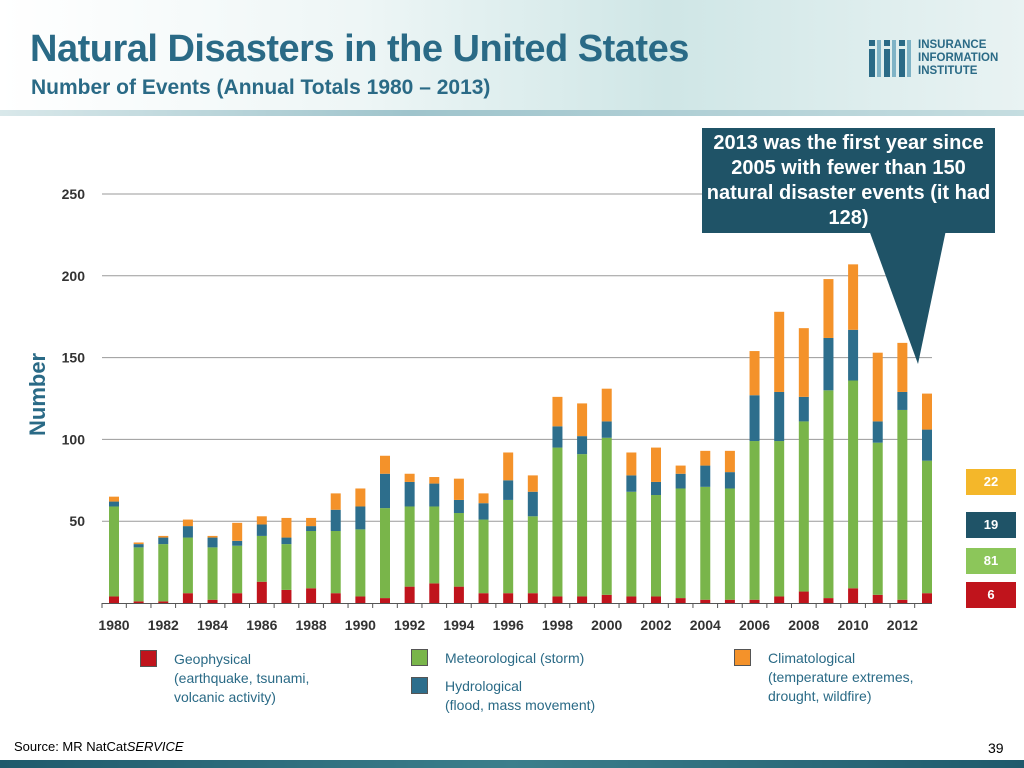 This screenshot has width=1024, height=768. I want to click on x-tick-label: 2010, so click(853, 625).